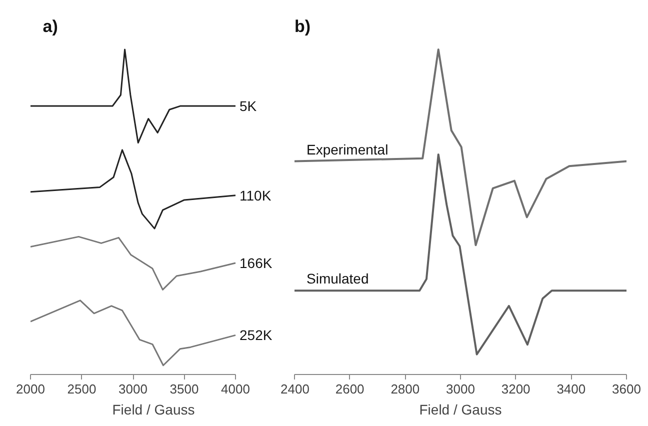 Image resolution: width=648 pixels, height=426 pixels. Describe the element at coordinates (515, 389) in the screenshot. I see `x-tick-label: 3200` at that location.